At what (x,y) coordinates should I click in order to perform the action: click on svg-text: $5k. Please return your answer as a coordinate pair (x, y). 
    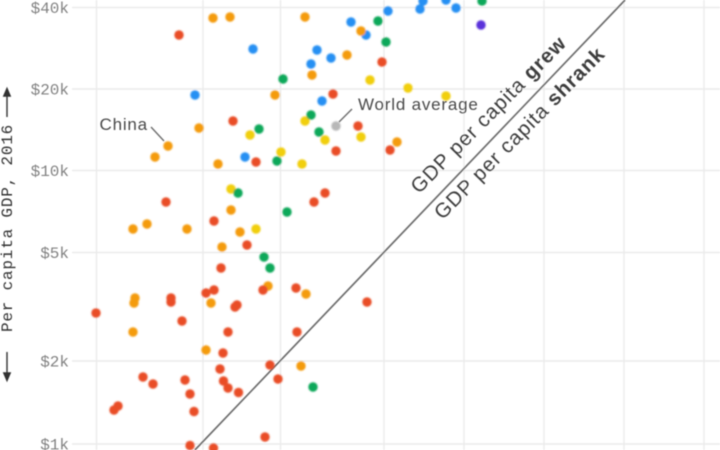
    Looking at the image, I should click on (54, 254).